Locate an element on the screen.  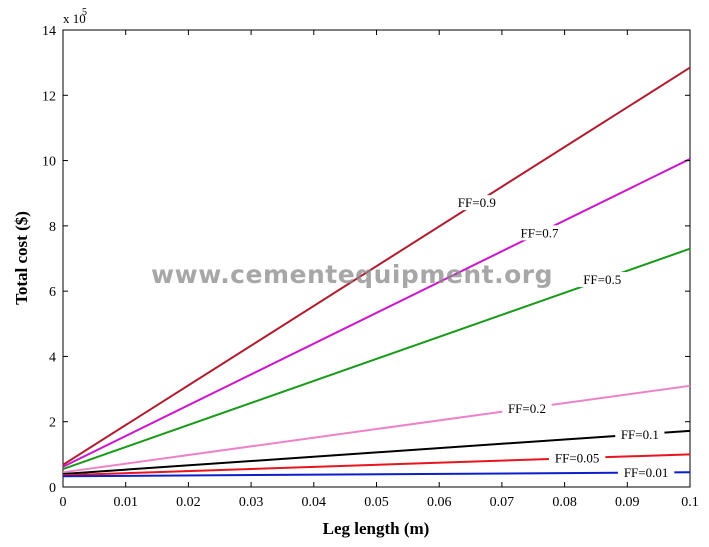
x-tick-label: 0 is located at coordinates (63, 502).